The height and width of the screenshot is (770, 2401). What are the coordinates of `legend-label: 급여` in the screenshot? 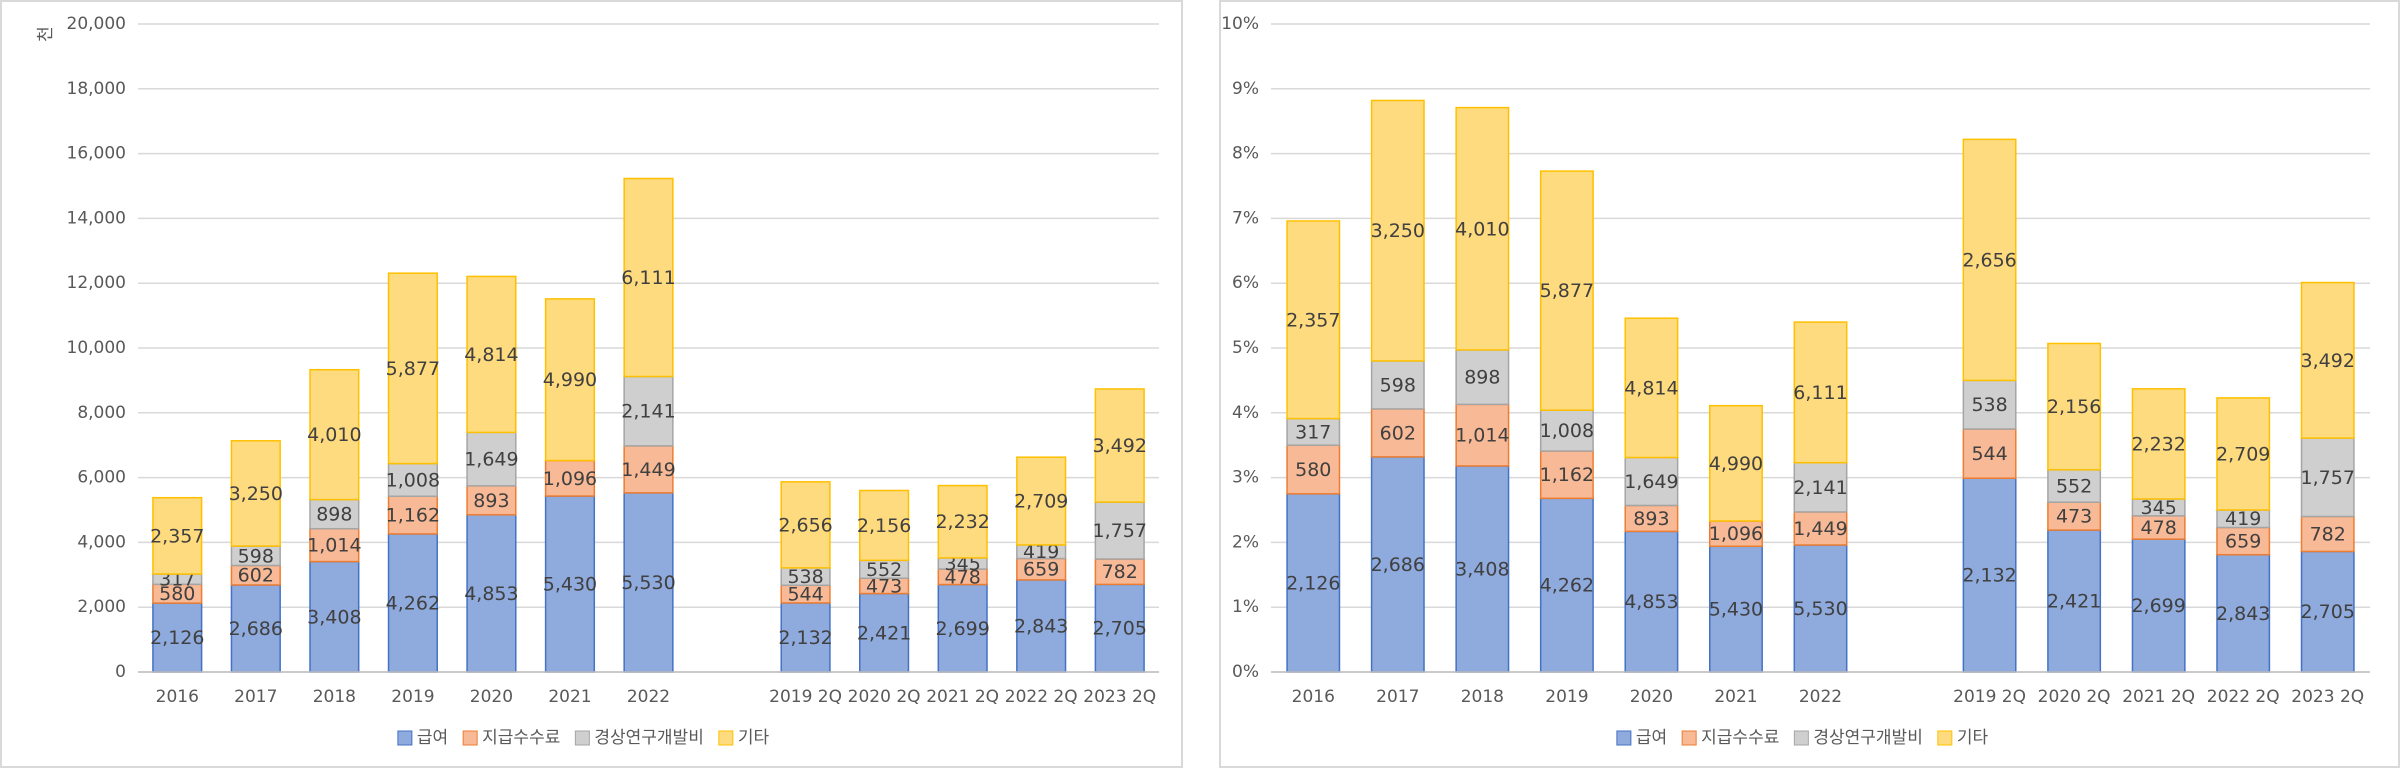 It's located at (1651, 738).